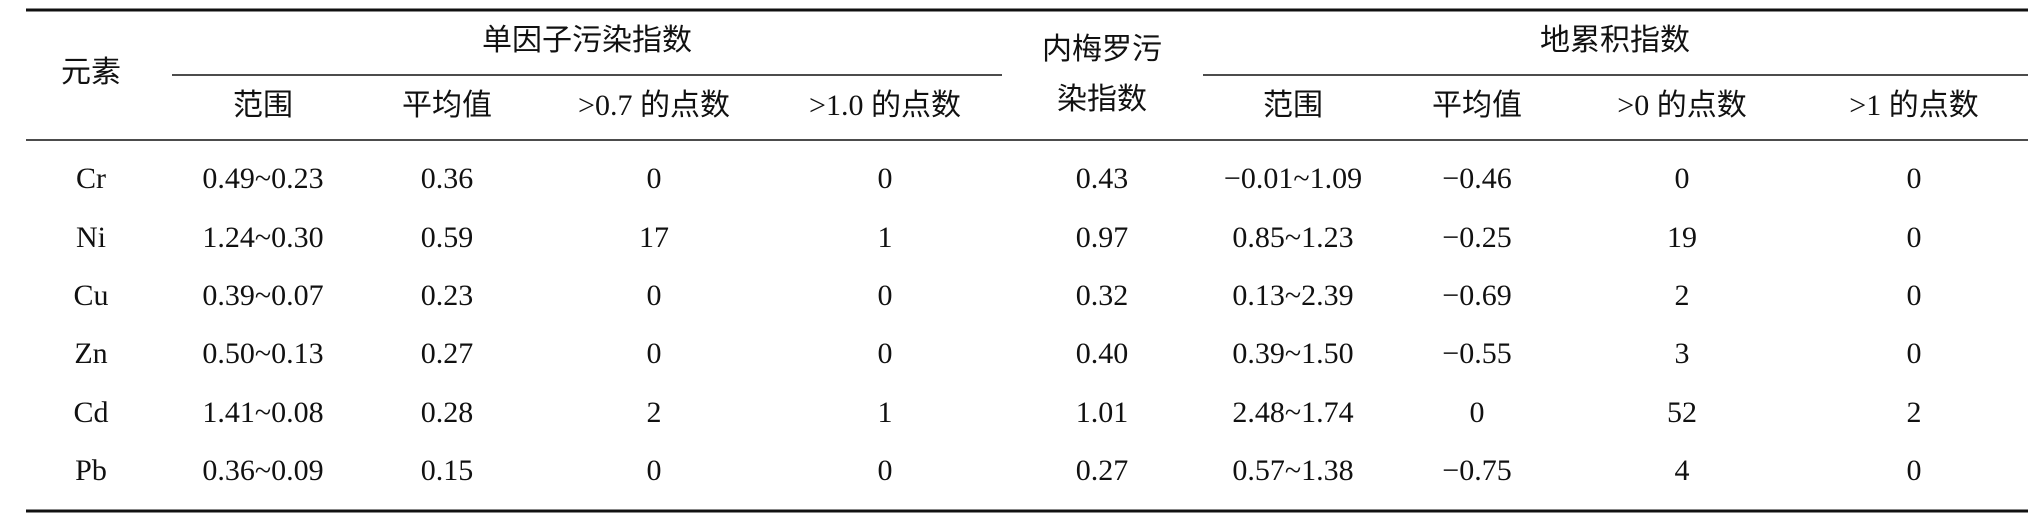 The height and width of the screenshot is (528, 2032). Describe the element at coordinates (1681, 105) in the screenshot. I see `header-cell: >0 的点数` at that location.